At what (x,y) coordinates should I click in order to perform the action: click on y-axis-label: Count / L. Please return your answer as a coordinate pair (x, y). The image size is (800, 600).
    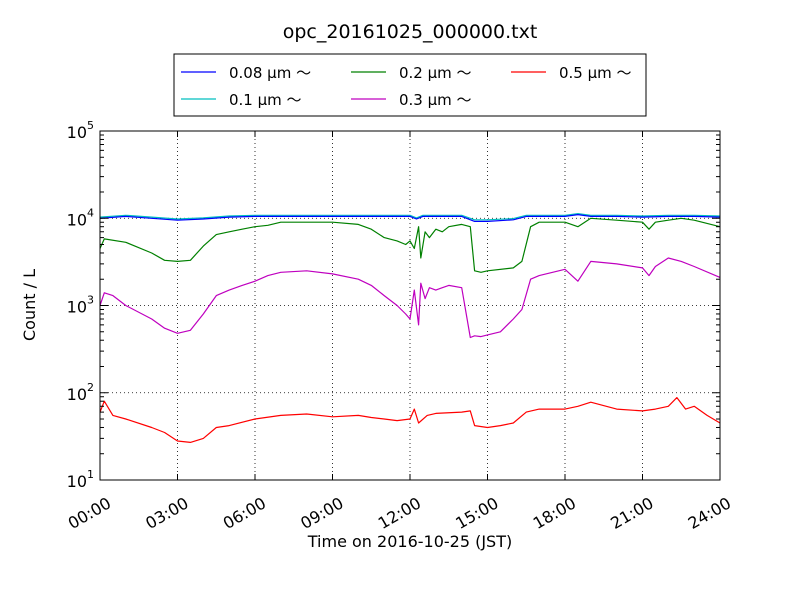
    Looking at the image, I should click on (29, 305).